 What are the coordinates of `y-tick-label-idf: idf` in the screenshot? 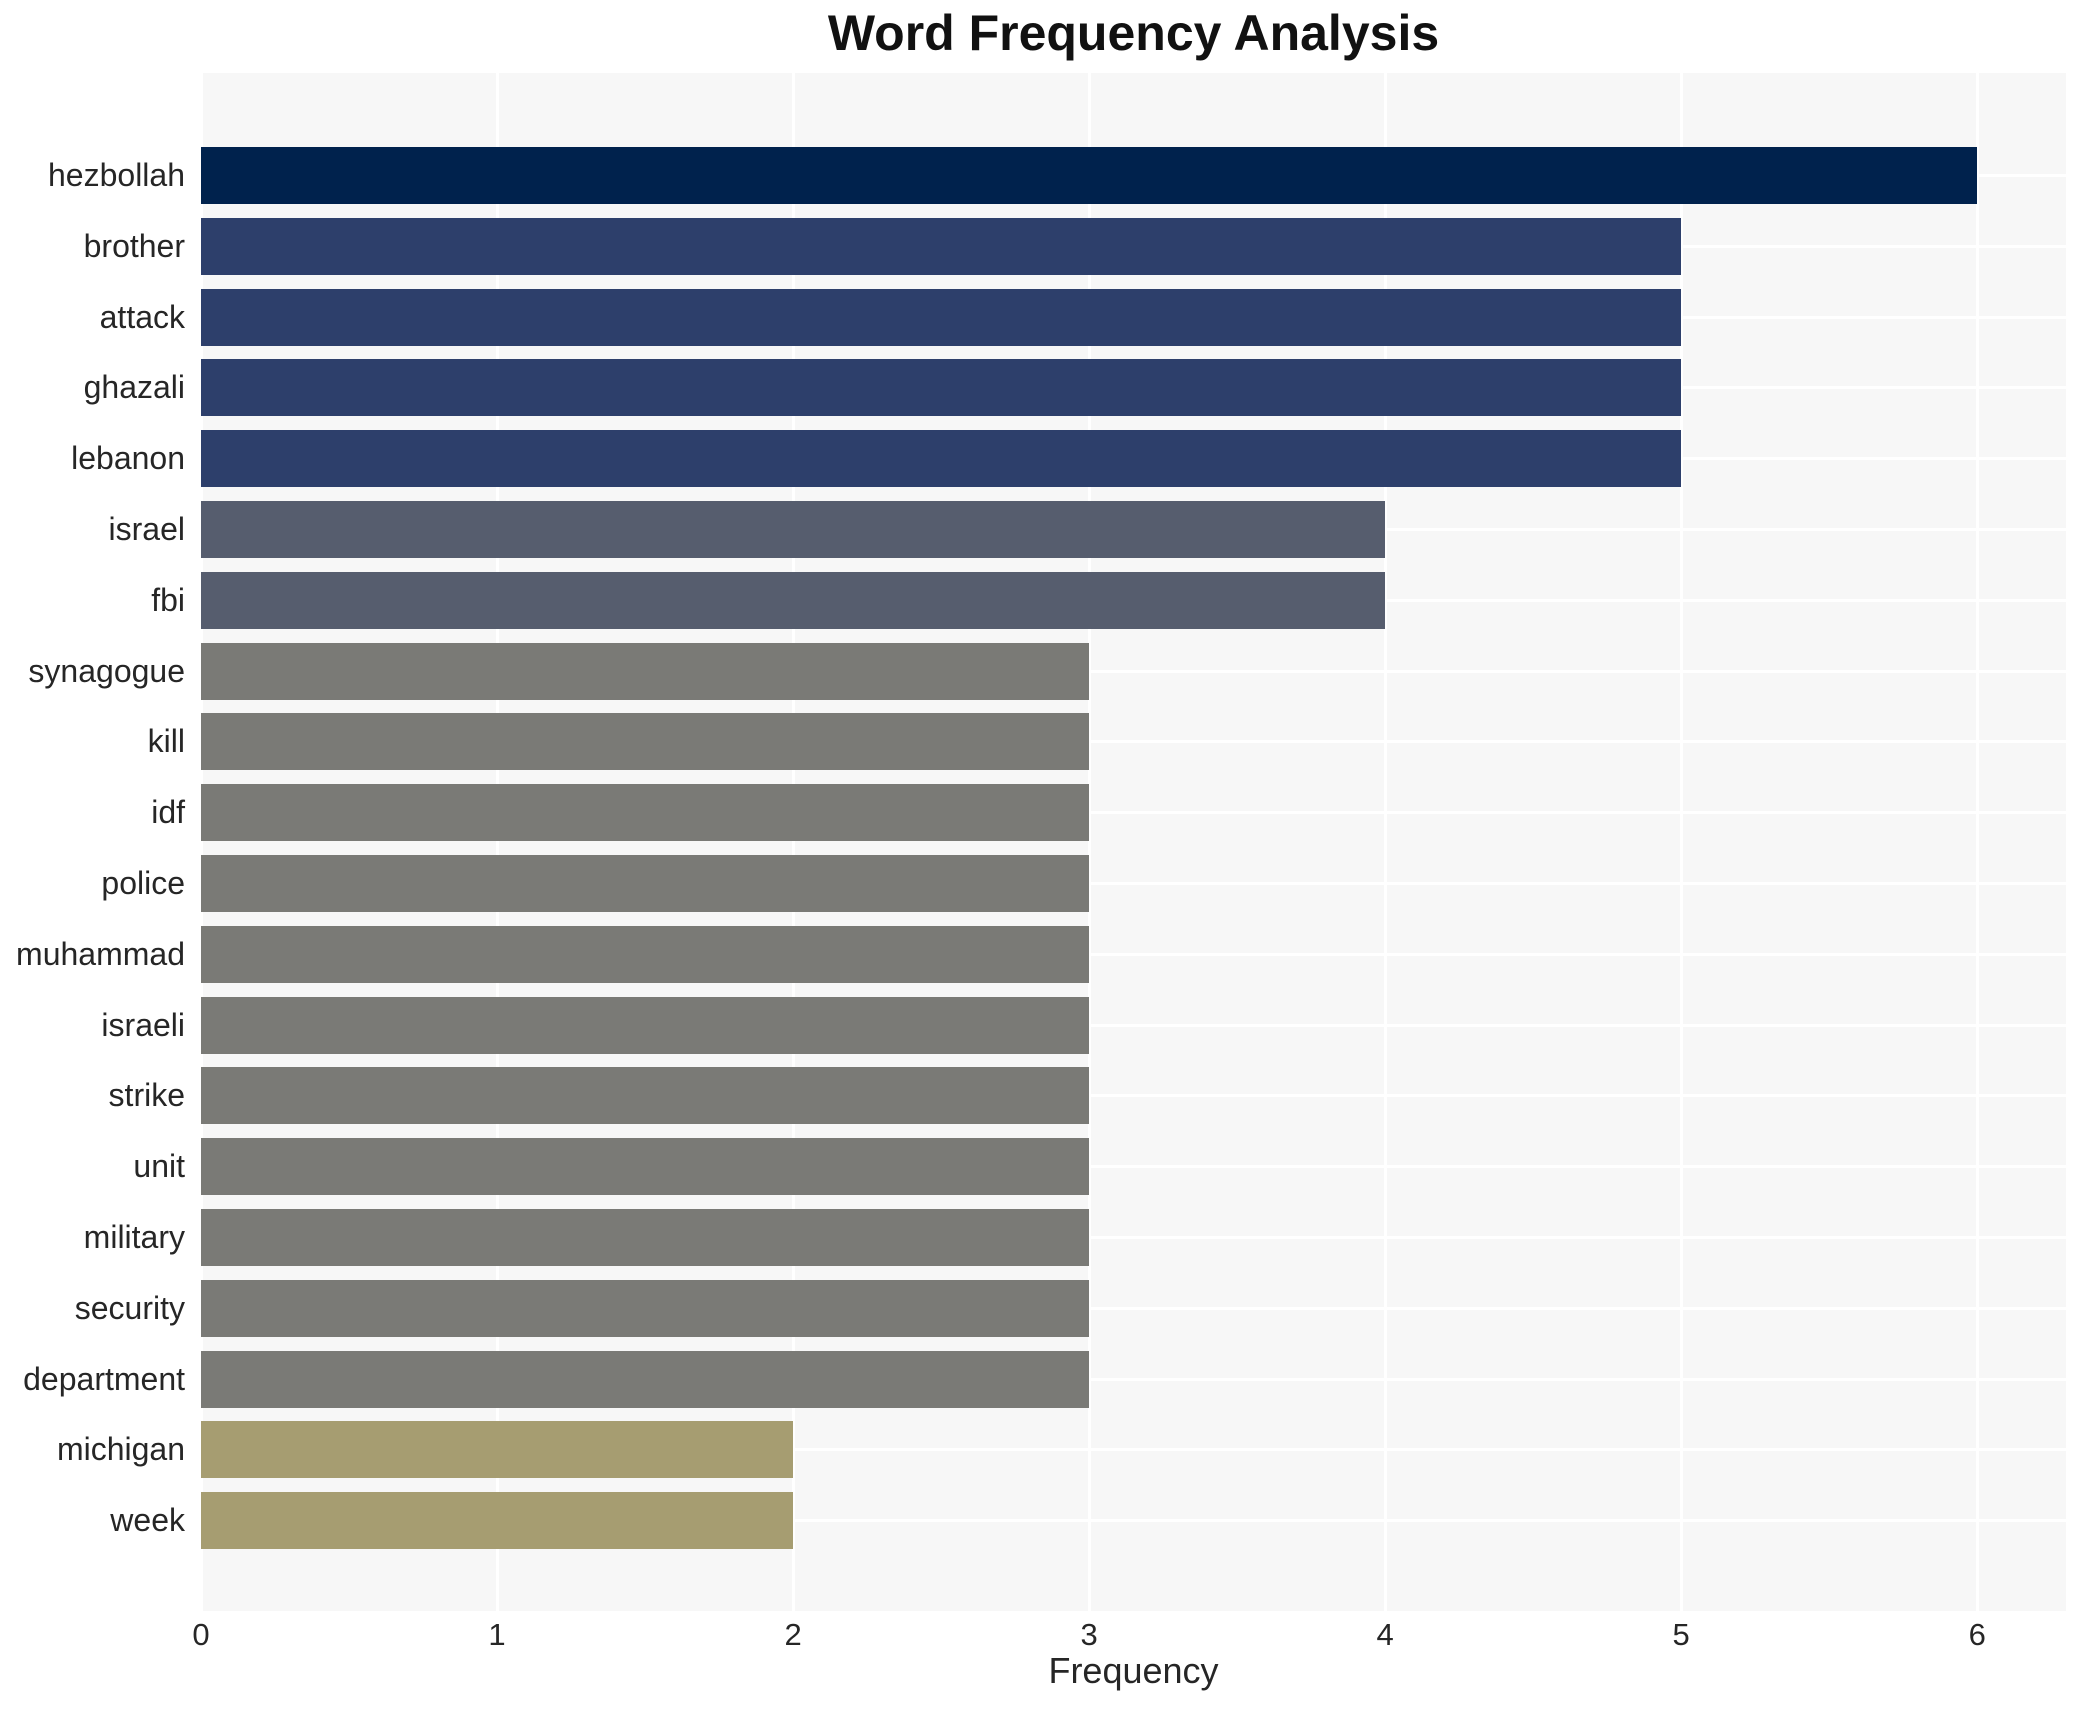 It's located at (168, 812).